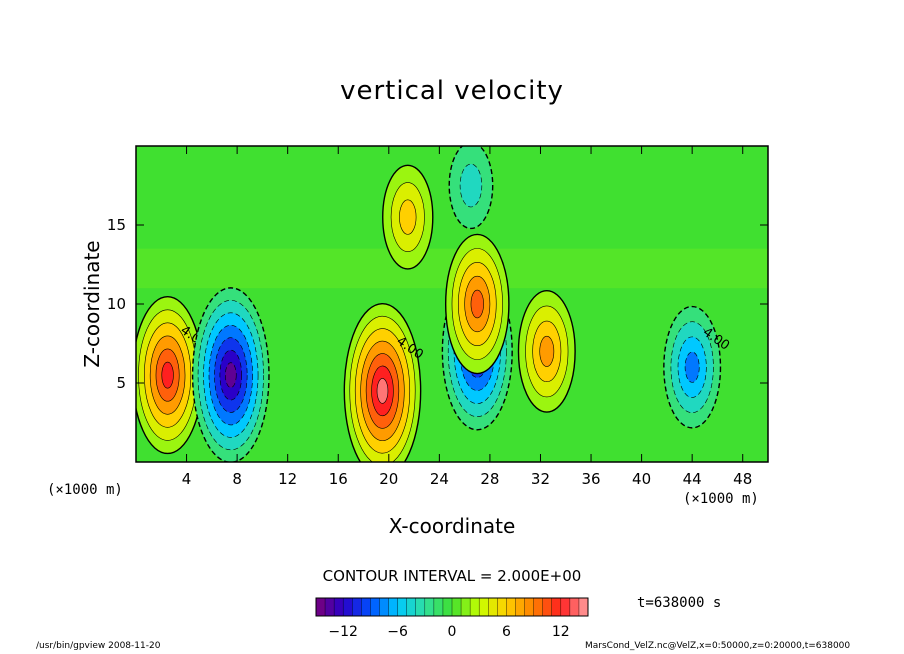  I want to click on chart-title: vertical velocity, so click(452, 91).